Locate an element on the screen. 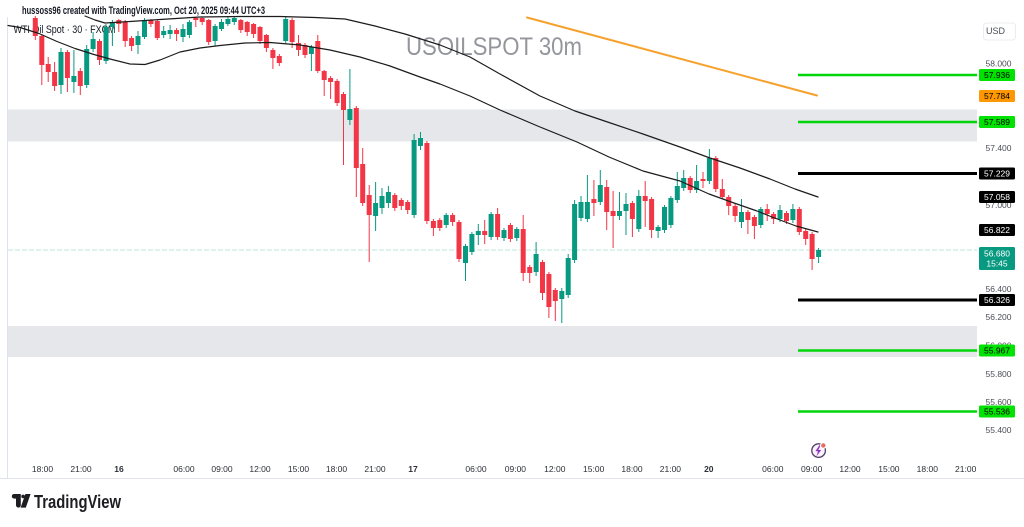 This screenshot has width=1024, height=527. svg-text: 55.800 is located at coordinates (999, 374).